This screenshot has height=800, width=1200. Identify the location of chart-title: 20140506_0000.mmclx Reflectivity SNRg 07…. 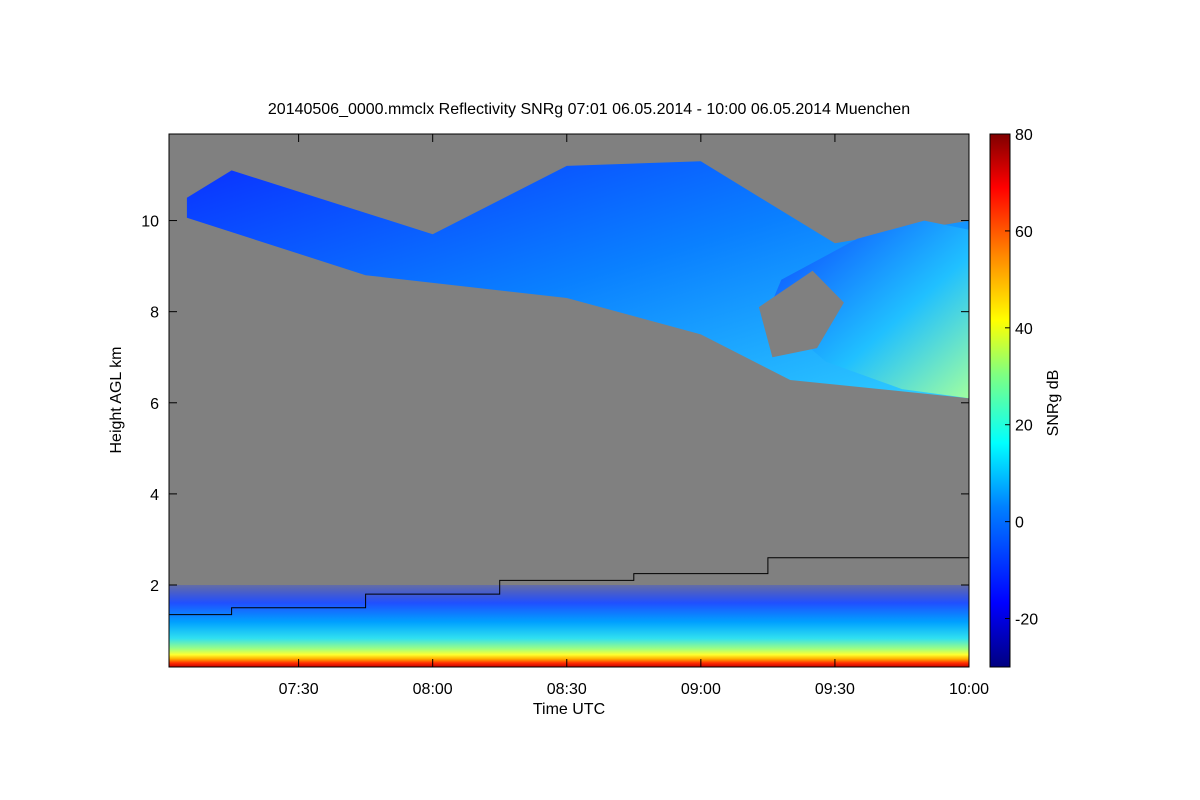
(589, 109).